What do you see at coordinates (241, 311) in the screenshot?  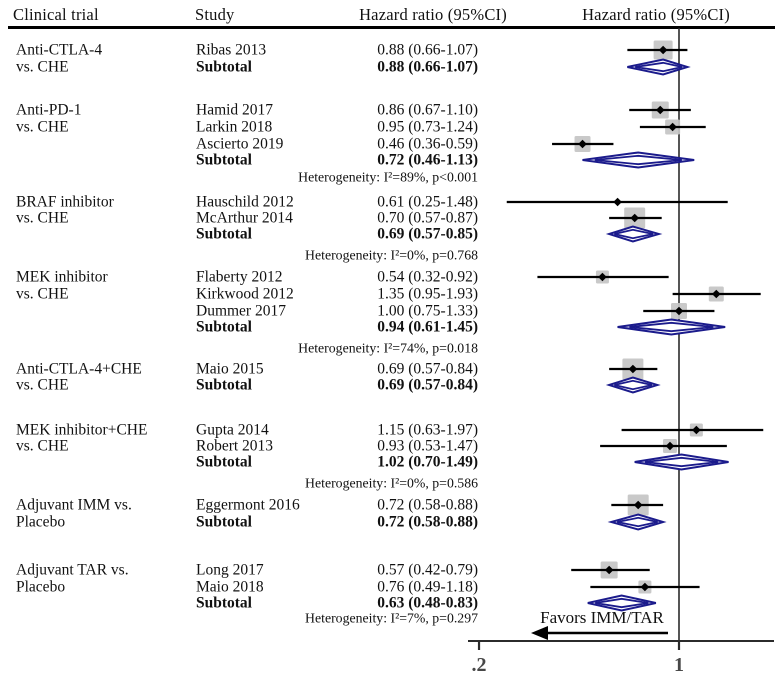 I see `study-name: Dummer 2017` at bounding box center [241, 311].